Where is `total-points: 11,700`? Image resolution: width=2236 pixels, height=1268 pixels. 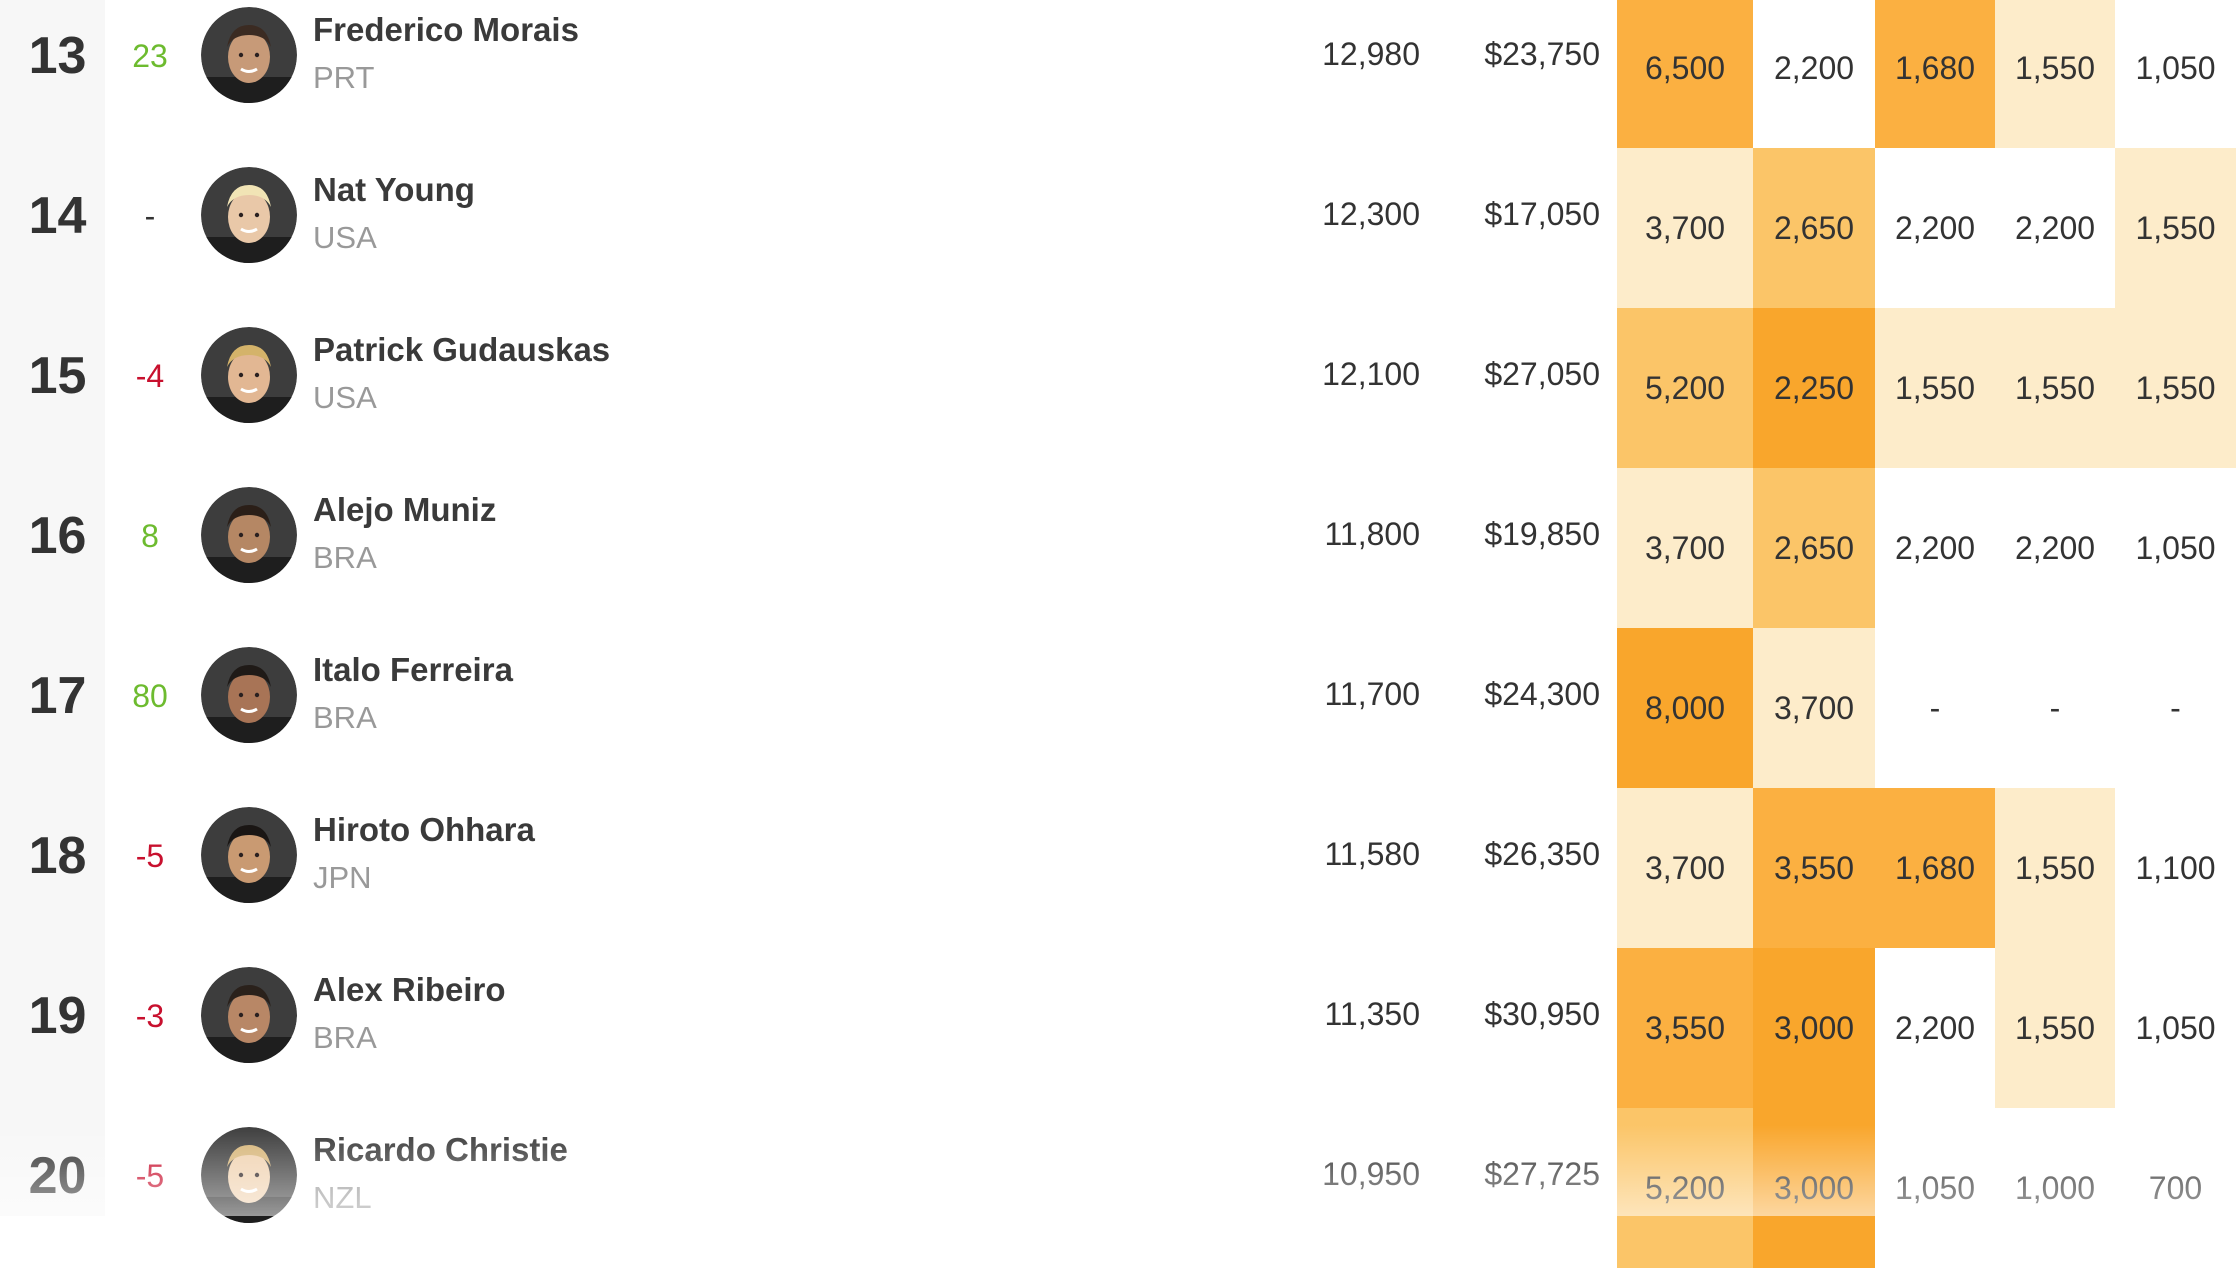 total-points: 11,700 is located at coordinates (1372, 694).